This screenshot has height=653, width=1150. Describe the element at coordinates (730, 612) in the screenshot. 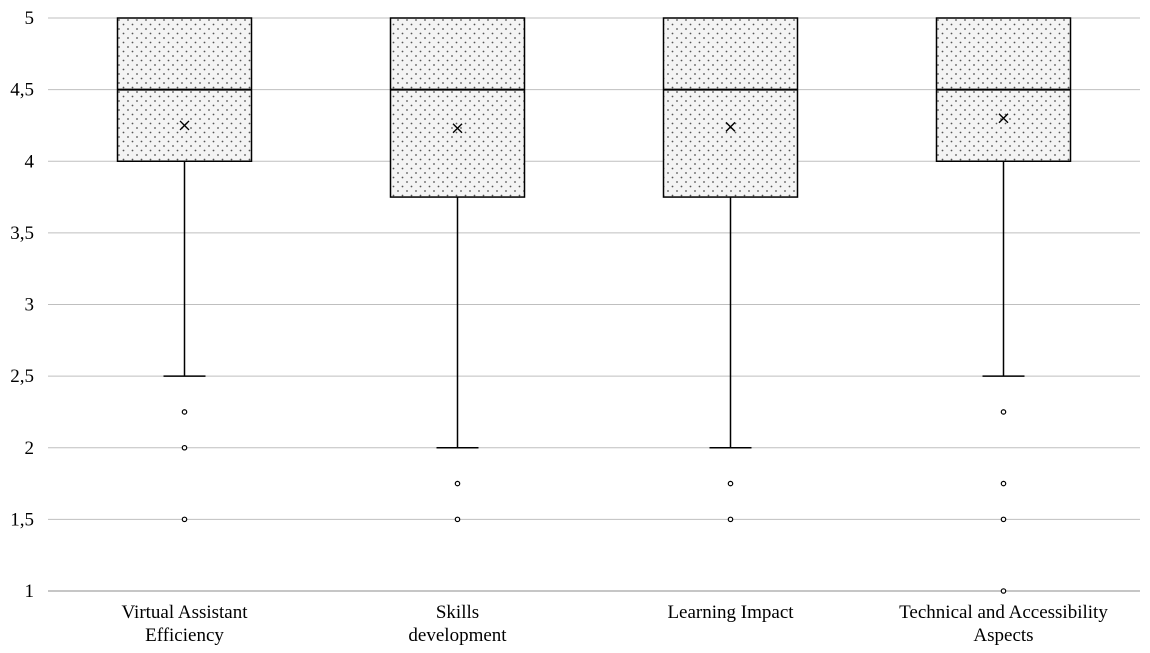

I see `x-category-label: Learning Impact` at that location.